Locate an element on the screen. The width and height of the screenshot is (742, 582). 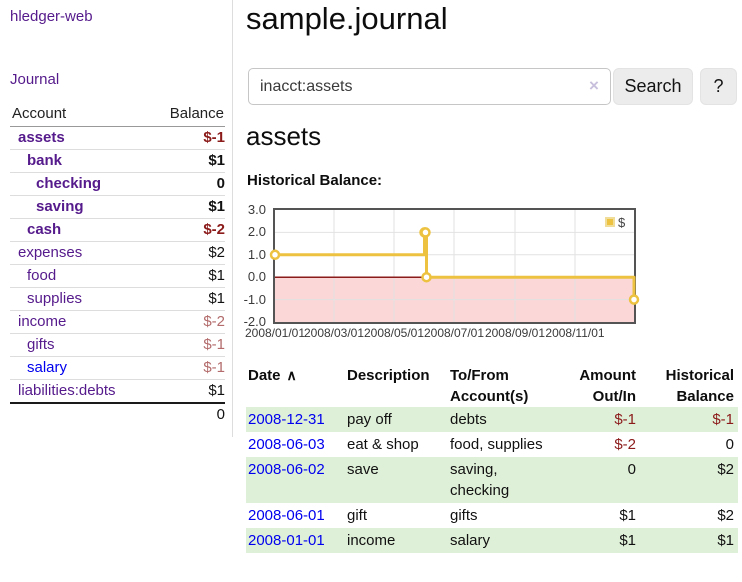
chart-canvas is located at coordinates (454, 266).